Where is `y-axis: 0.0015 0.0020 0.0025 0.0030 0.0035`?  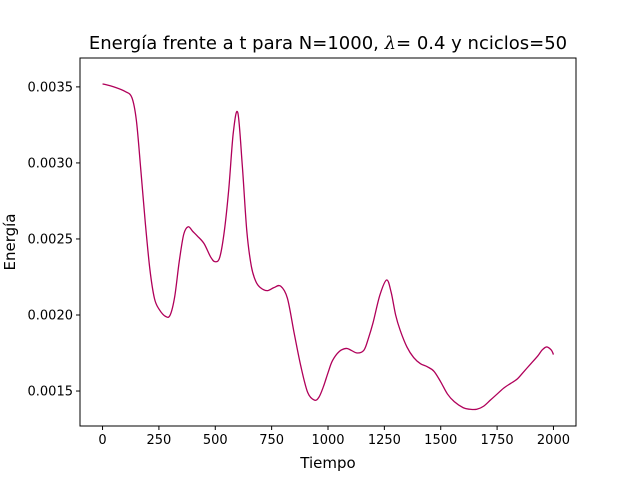
y-axis: 0.0015 0.0020 0.0025 0.0030 0.0035 is located at coordinates (54, 240).